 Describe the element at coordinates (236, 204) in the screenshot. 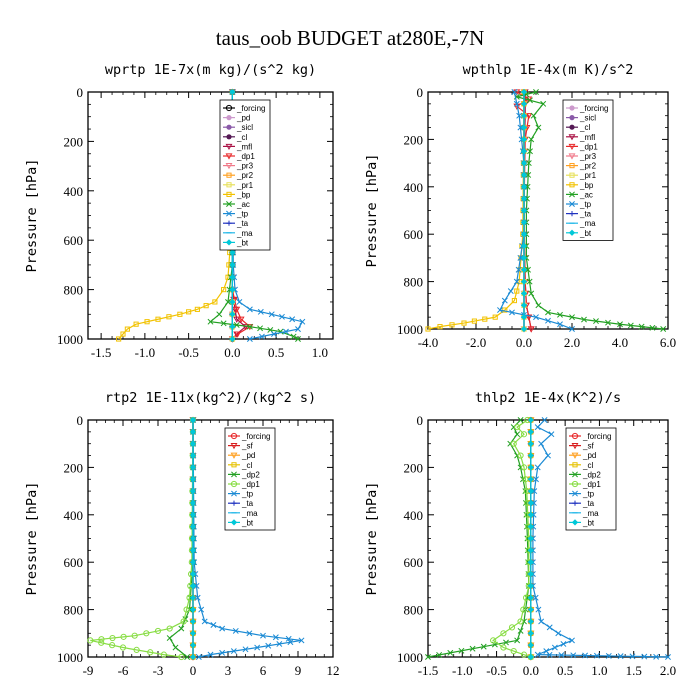

I see `legend-item: _ac` at that location.